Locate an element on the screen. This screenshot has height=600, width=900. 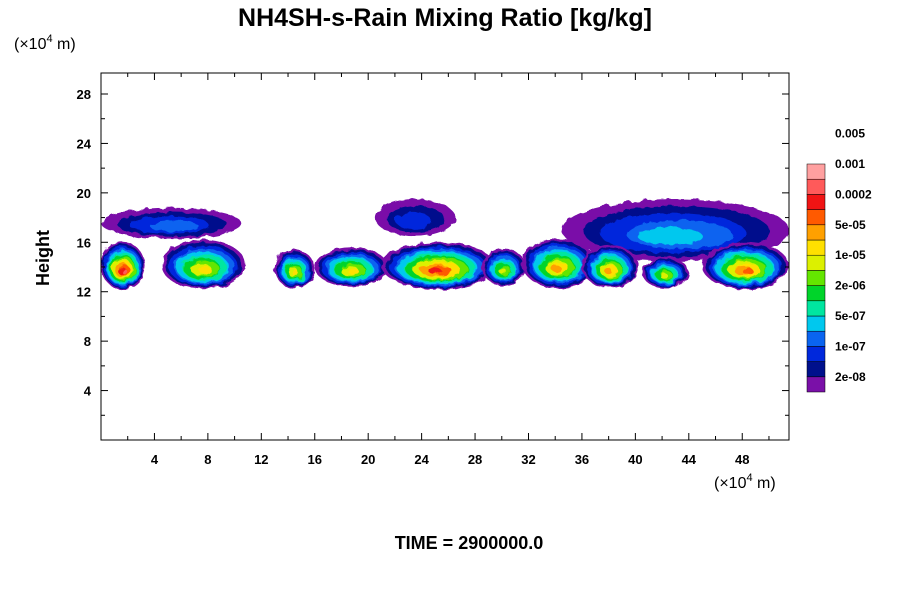
field-cloud_left_edge is located at coordinates (123, 266).